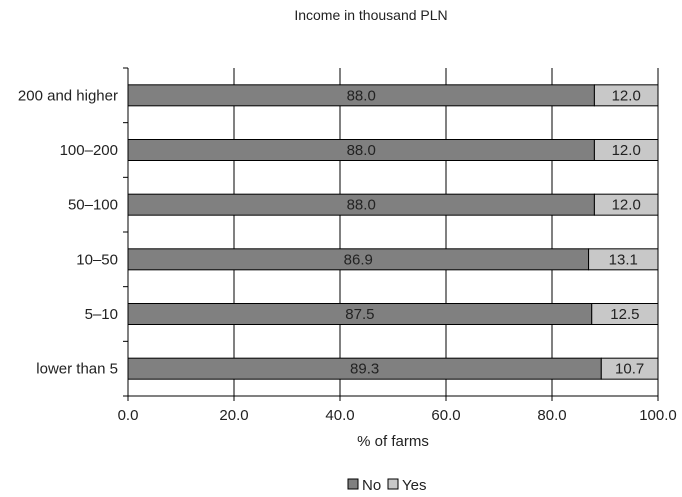 The width and height of the screenshot is (682, 497). What do you see at coordinates (386, 485) in the screenshot?
I see `legend: No Yes` at bounding box center [386, 485].